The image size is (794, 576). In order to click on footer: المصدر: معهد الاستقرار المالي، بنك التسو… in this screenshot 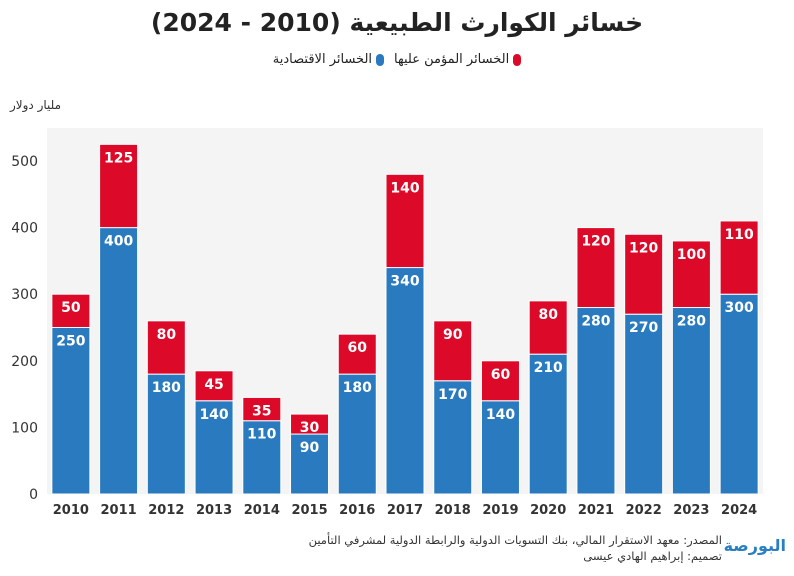, I will do `click(515, 548)`.